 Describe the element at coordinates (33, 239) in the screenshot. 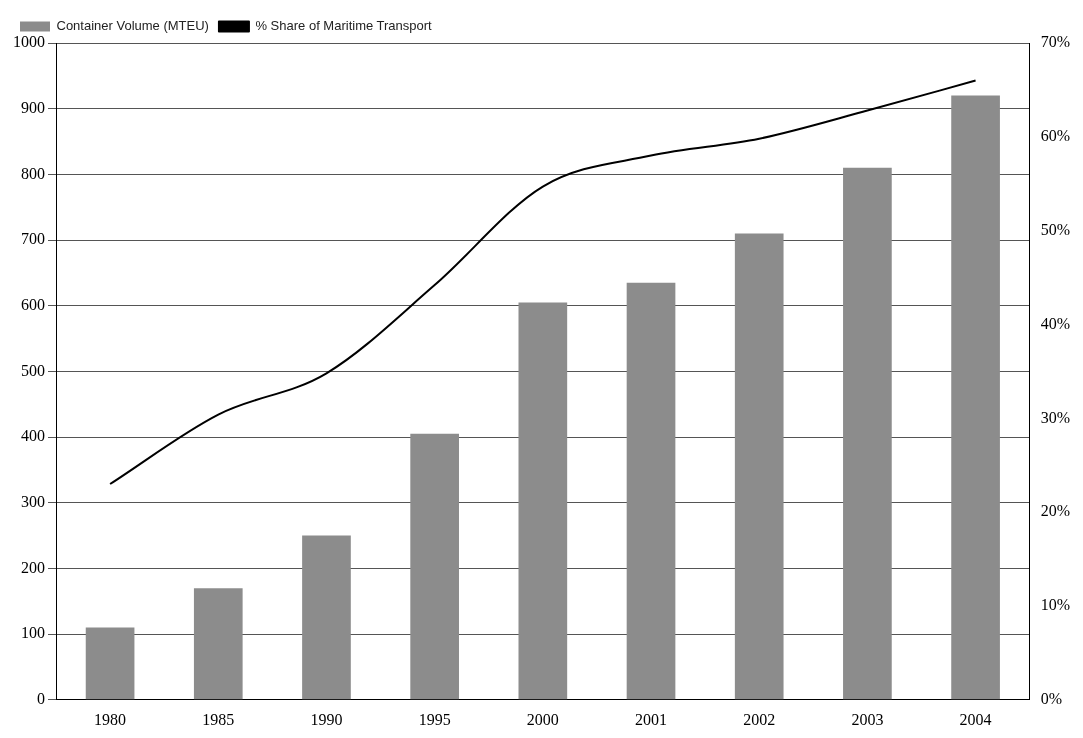

I see `y-tick-label: 700` at that location.